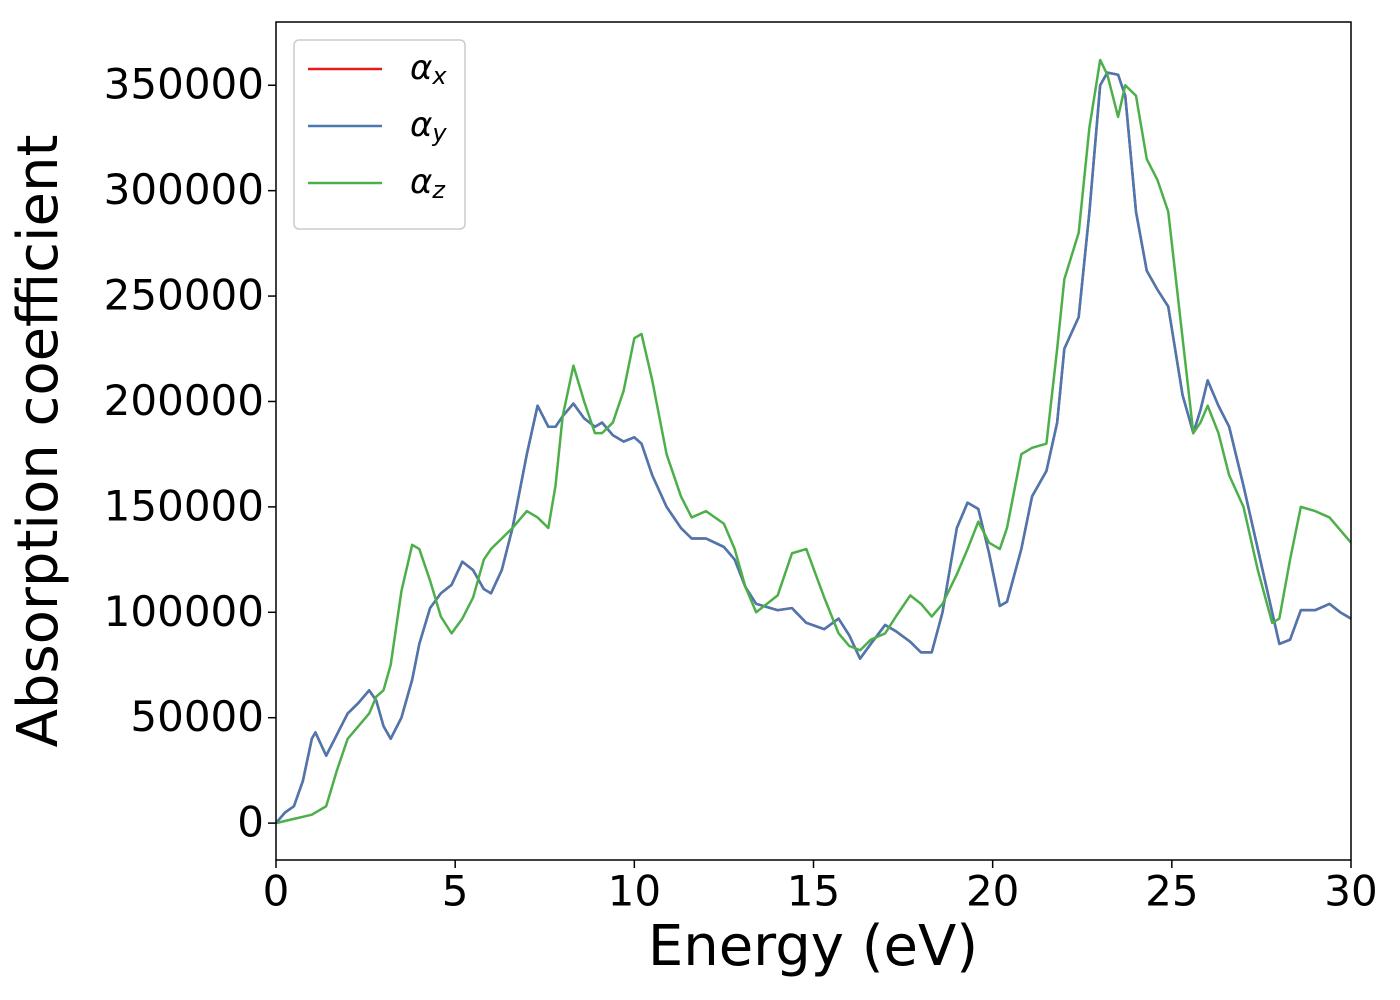 This screenshot has width=1400, height=1000. I want to click on y-tick-label: 50000, so click(197, 716).